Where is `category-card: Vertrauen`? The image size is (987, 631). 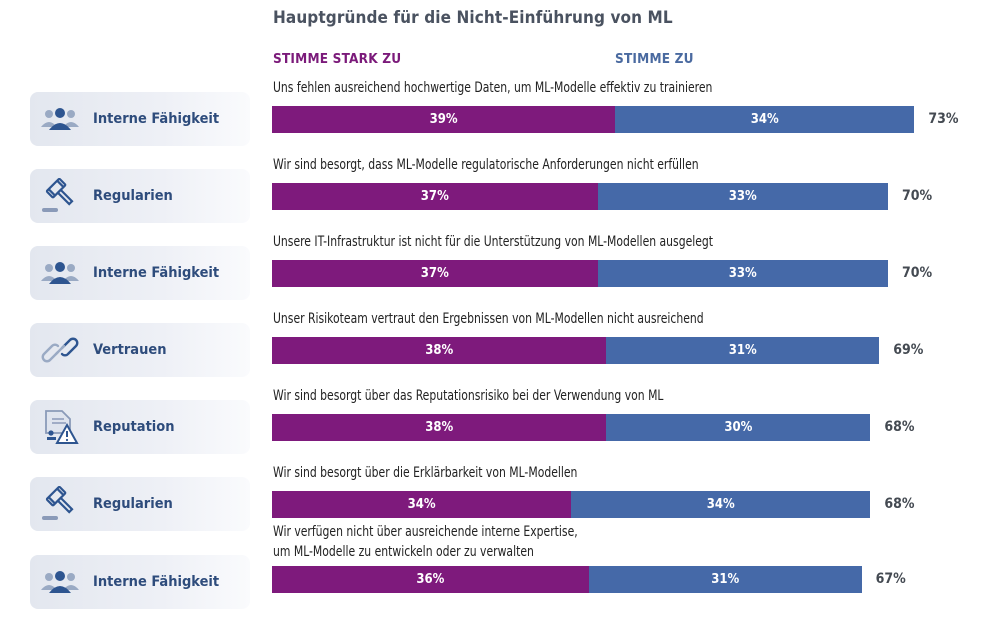
category-card: Vertrauen is located at coordinates (140, 350).